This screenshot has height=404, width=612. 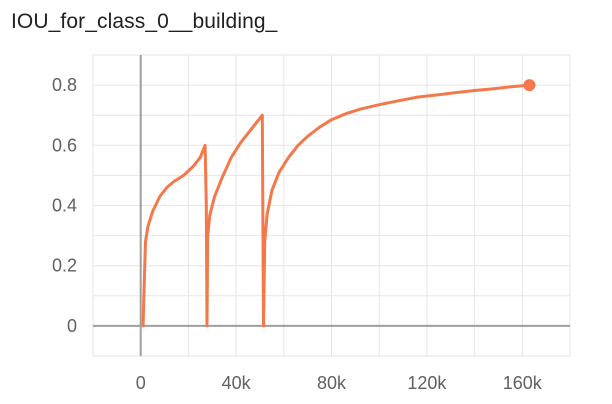 I want to click on x-tick-label: 0, so click(x=141, y=383).